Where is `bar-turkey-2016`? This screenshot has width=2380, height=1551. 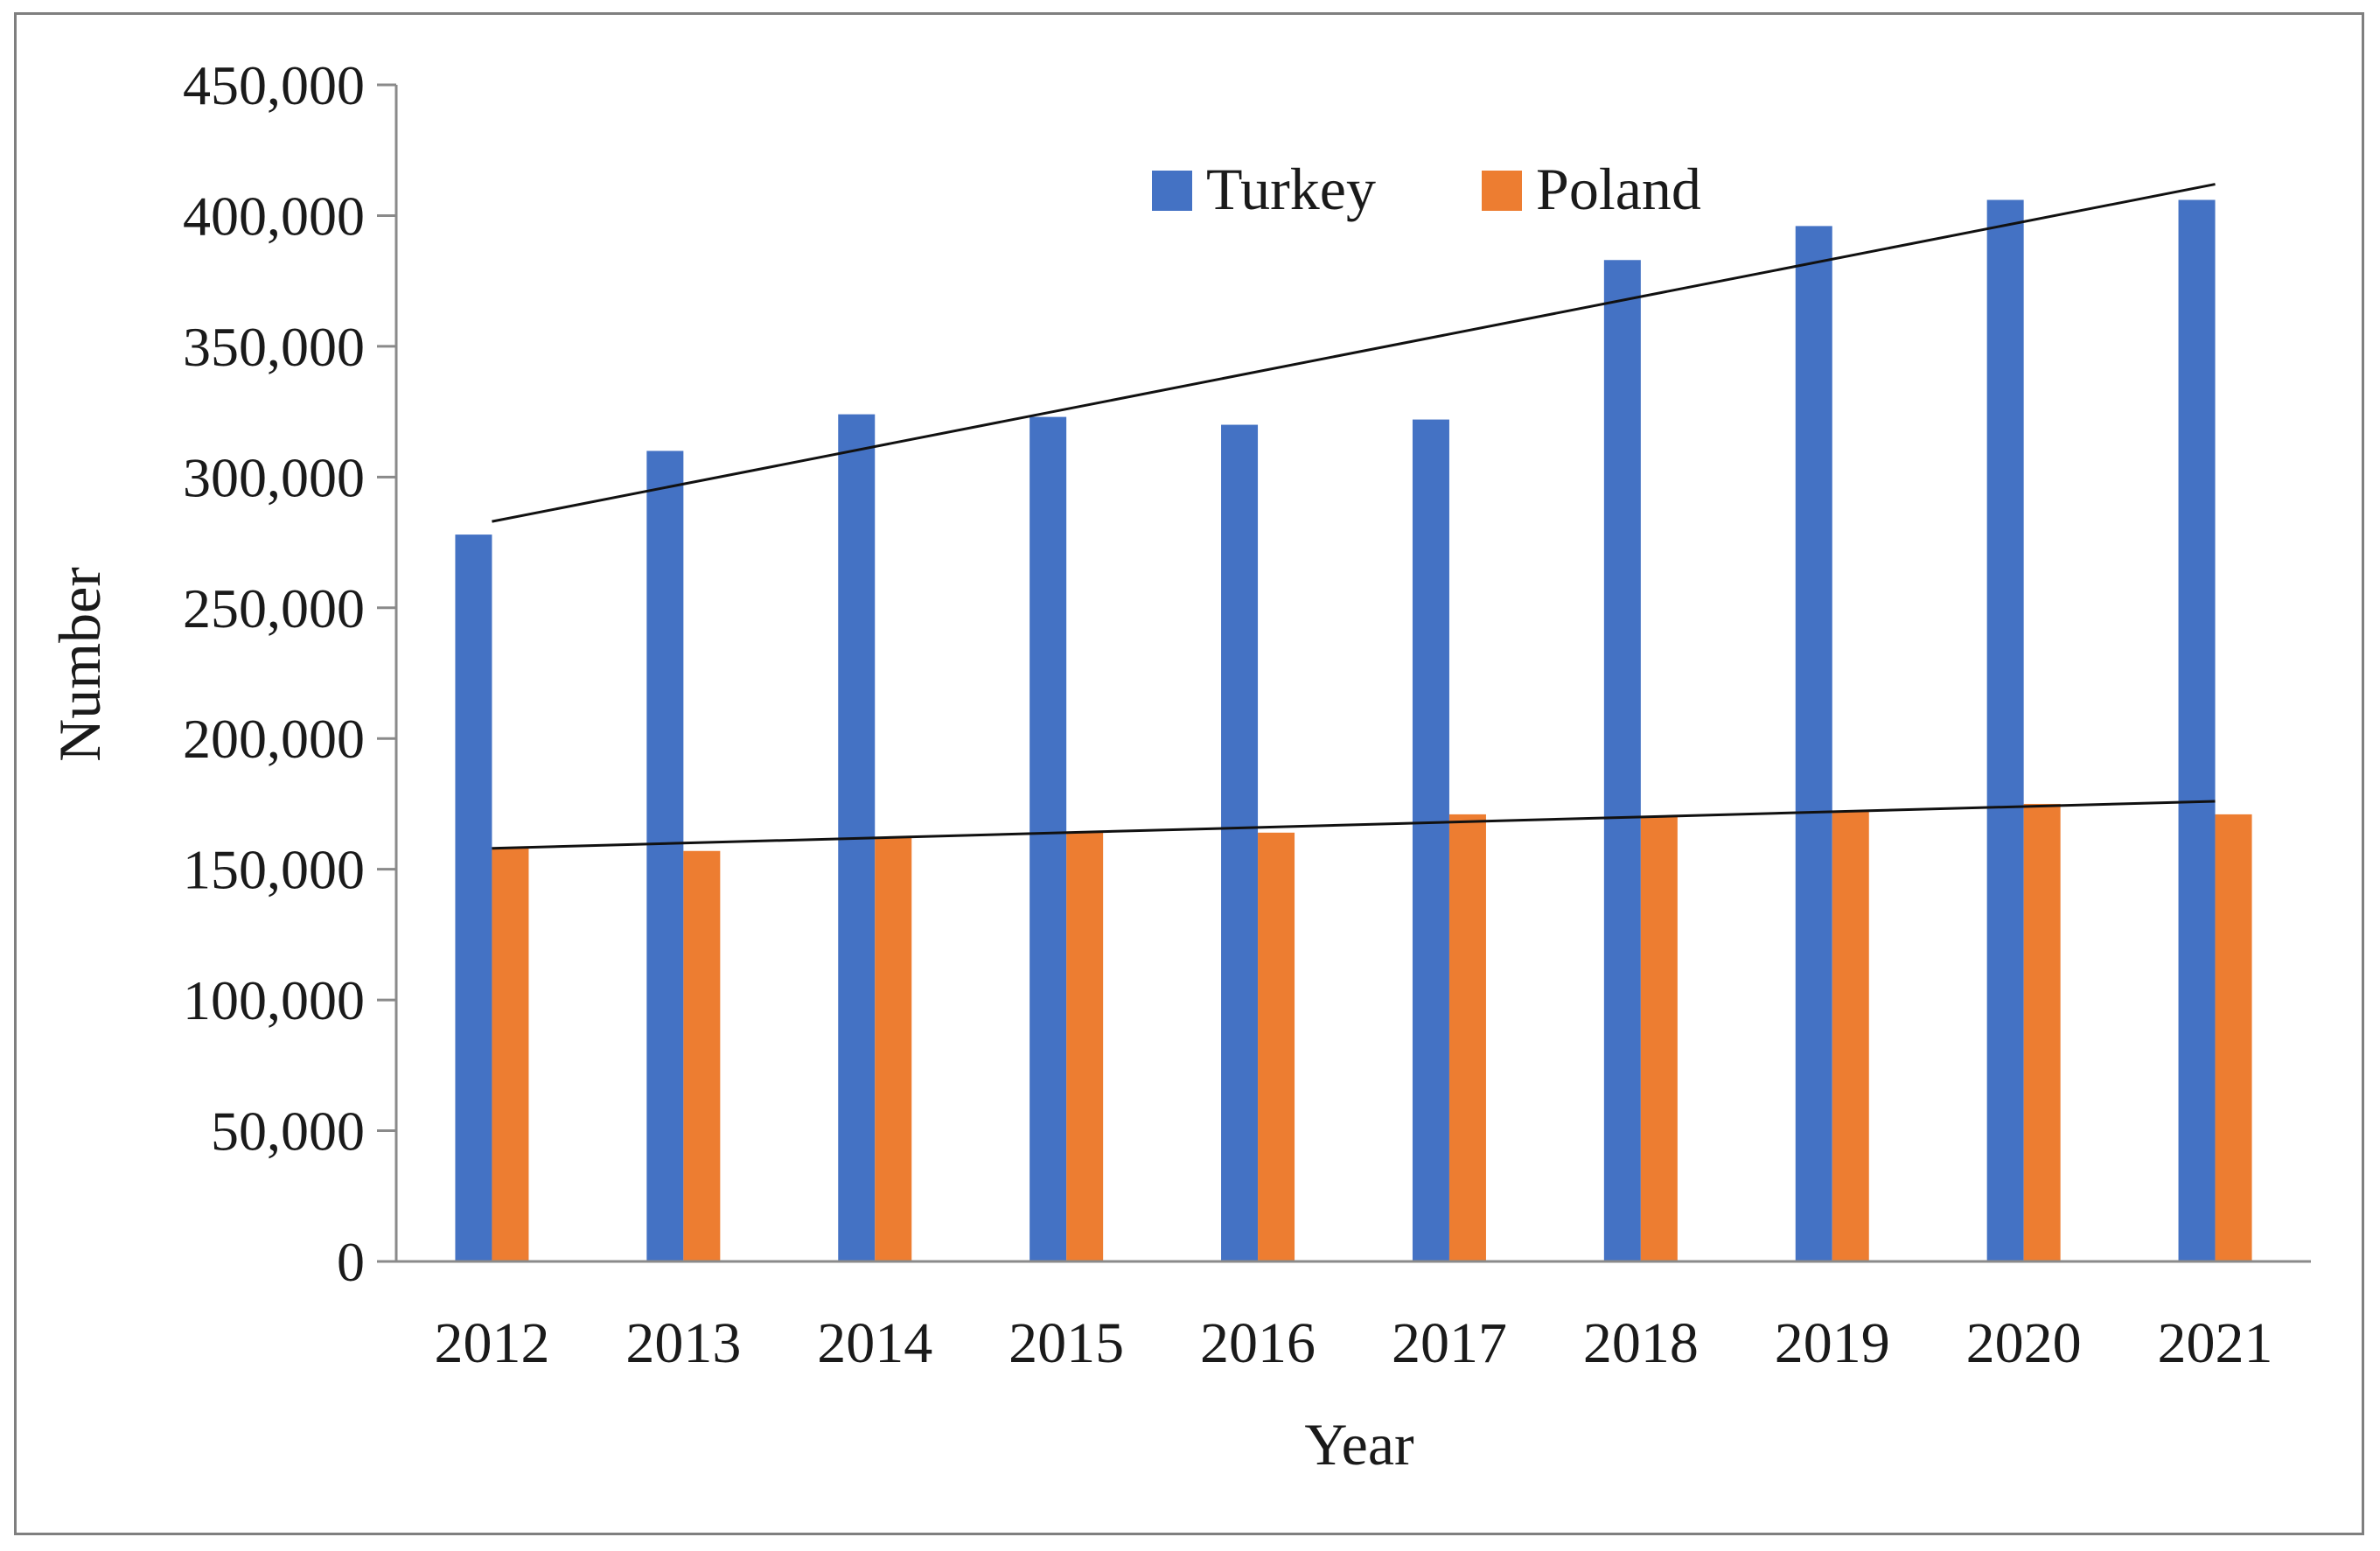 bar-turkey-2016 is located at coordinates (1240, 843).